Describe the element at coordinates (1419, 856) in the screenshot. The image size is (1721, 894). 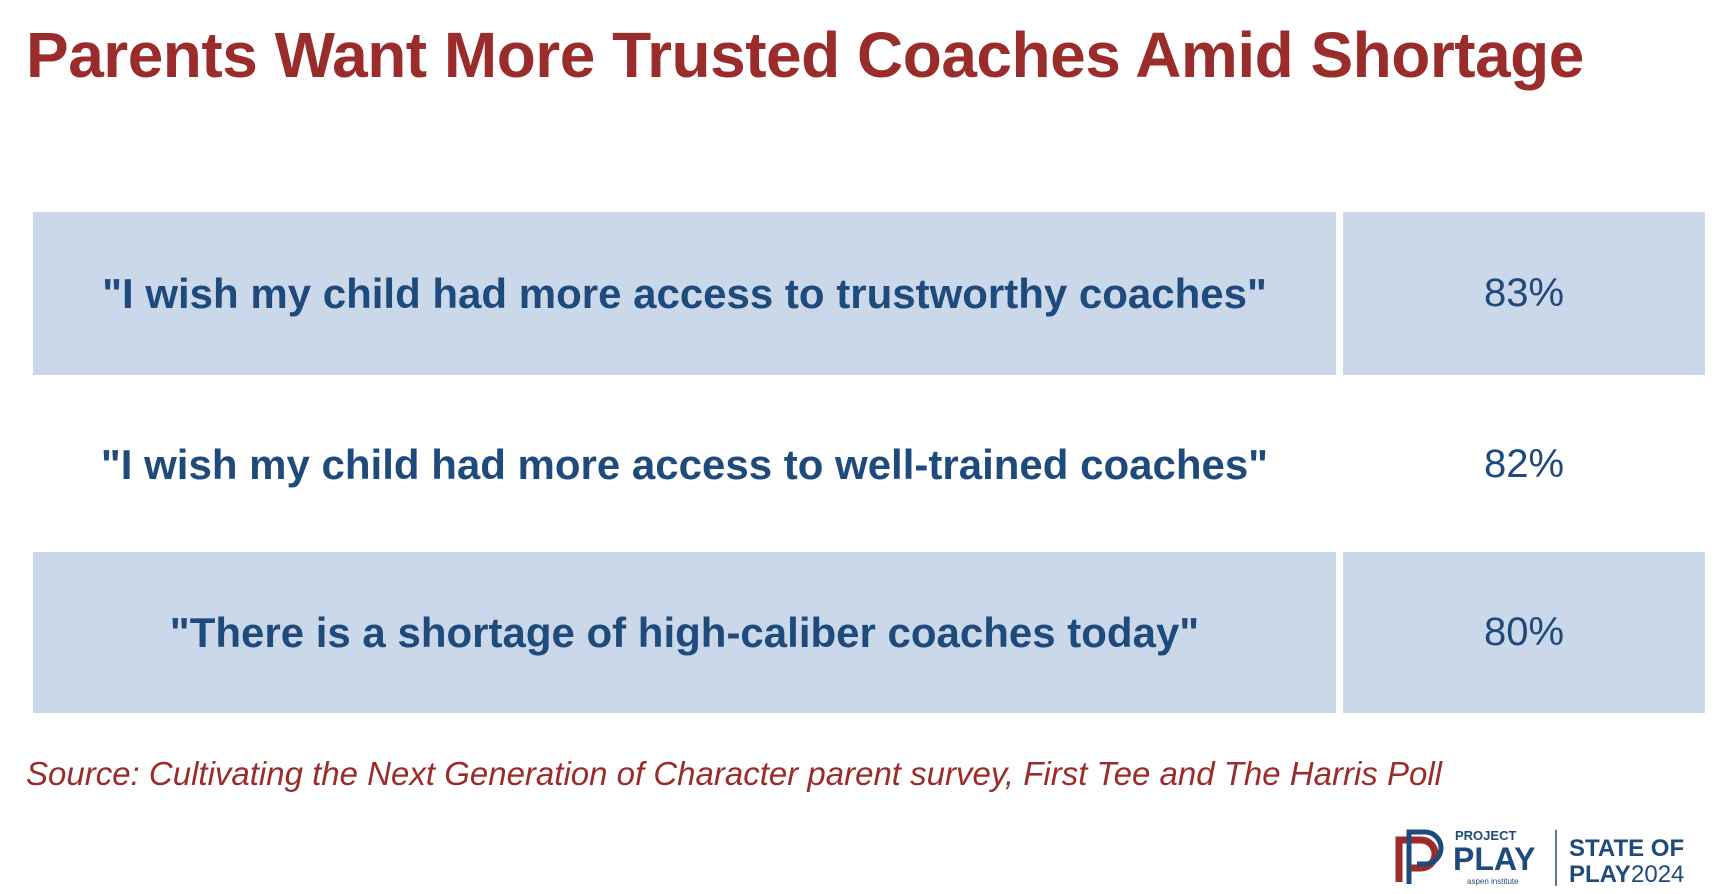
I see `logo-icon` at that location.